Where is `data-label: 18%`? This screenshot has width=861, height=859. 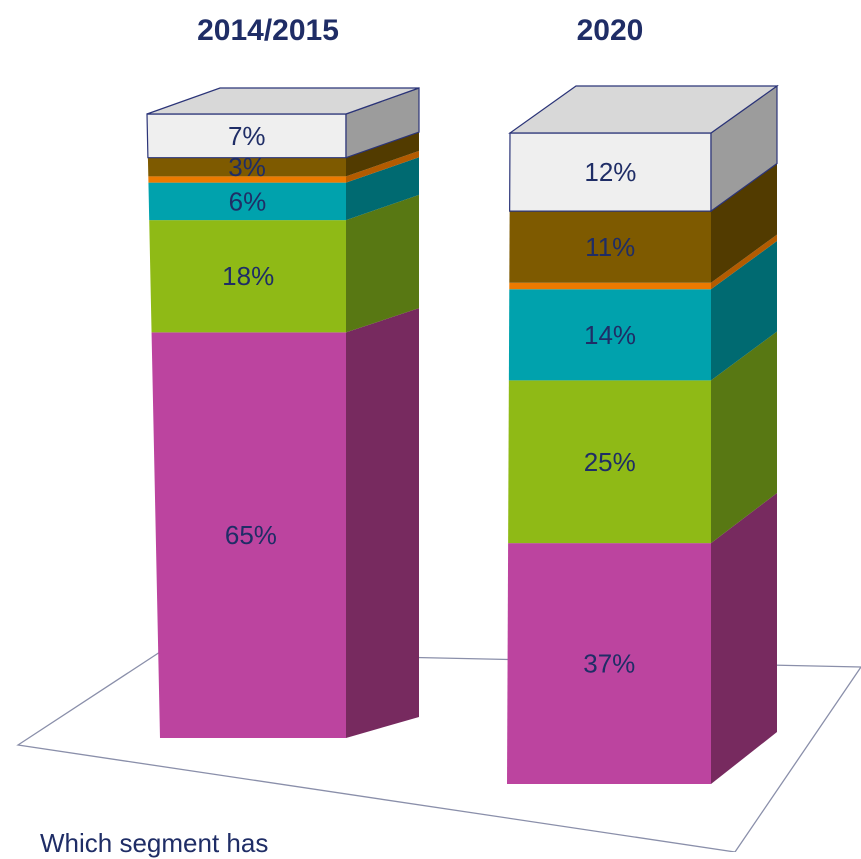
data-label: 18% is located at coordinates (248, 276).